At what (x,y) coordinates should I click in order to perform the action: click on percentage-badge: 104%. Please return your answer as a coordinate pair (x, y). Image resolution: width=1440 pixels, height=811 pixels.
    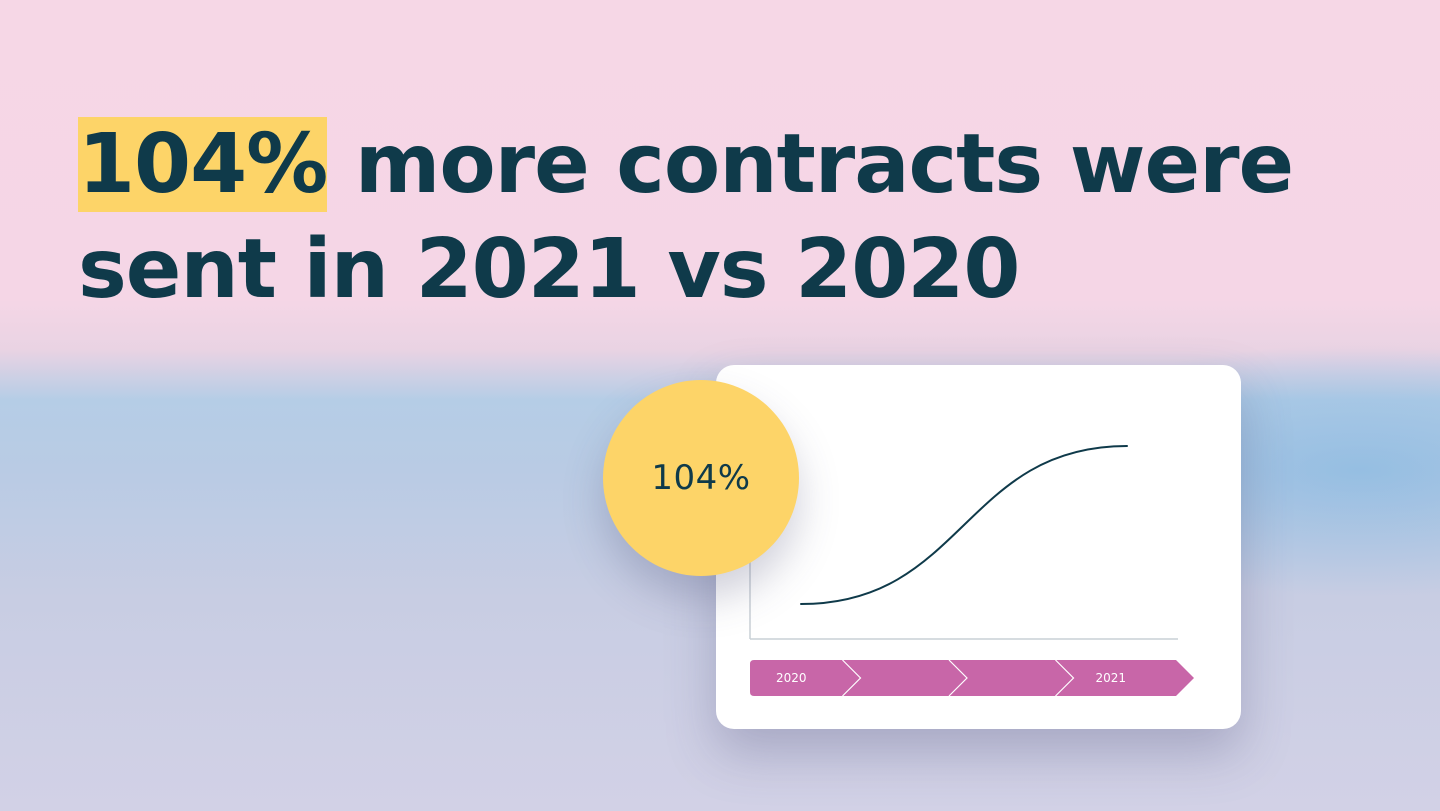
    Looking at the image, I should click on (701, 478).